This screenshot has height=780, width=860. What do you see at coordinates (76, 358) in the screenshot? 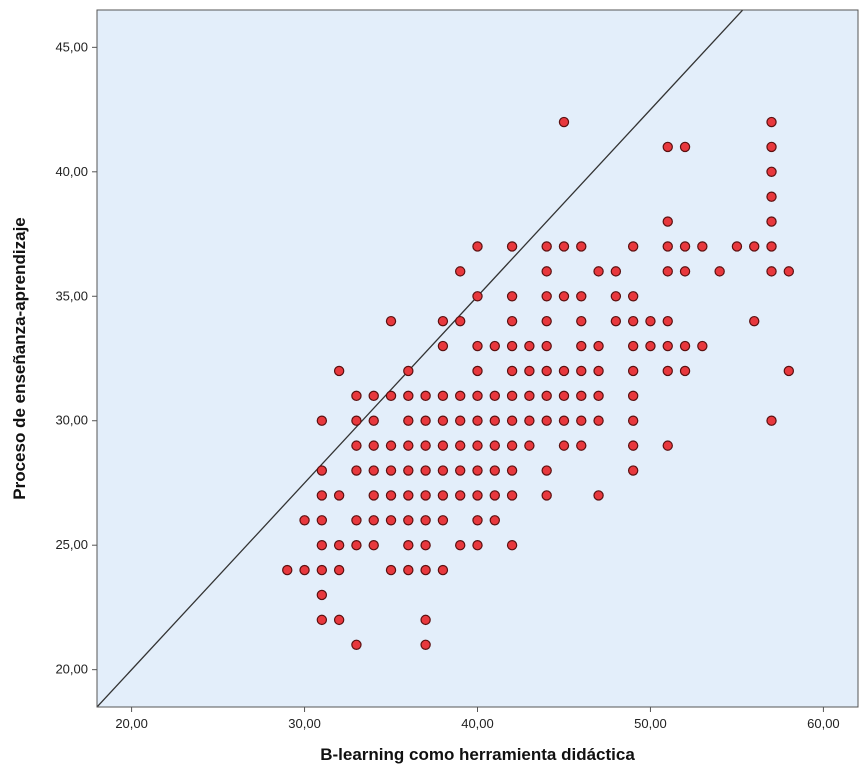
I see `y-axis: 20,00 25,00 30,00 35,00 40,00 45,00` at bounding box center [76, 358].